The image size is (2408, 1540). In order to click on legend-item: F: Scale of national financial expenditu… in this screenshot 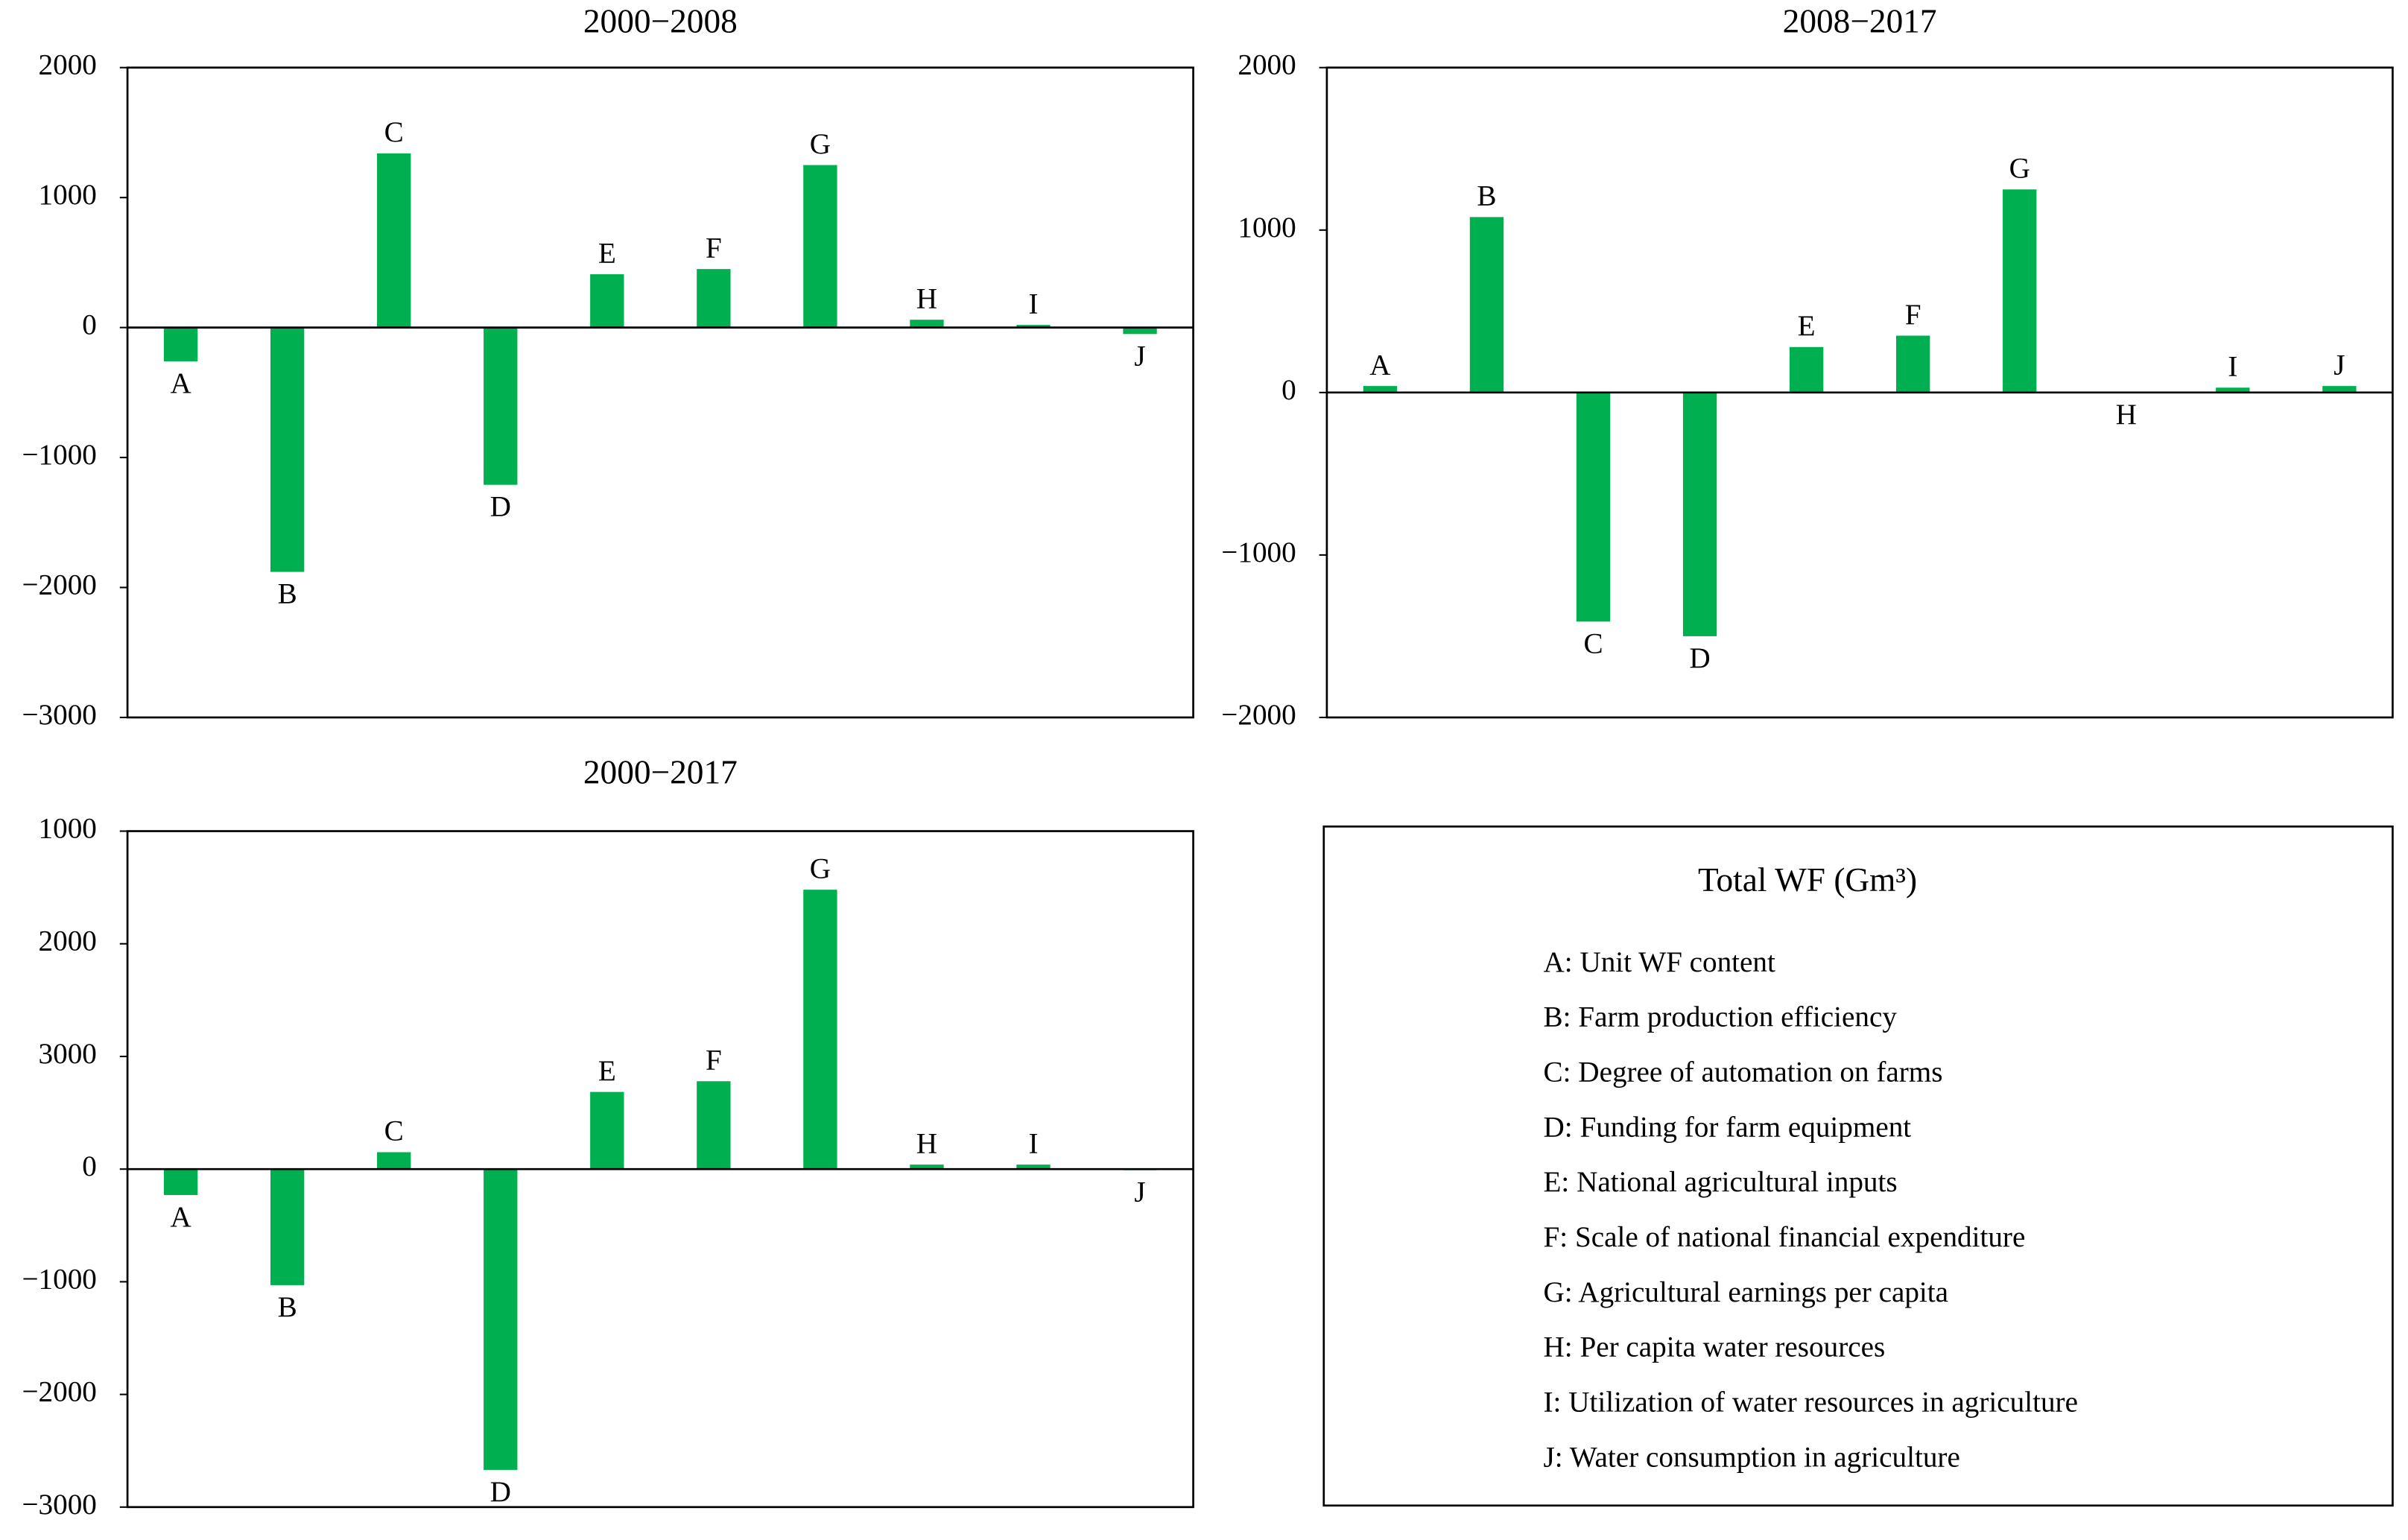, I will do `click(1785, 1237)`.